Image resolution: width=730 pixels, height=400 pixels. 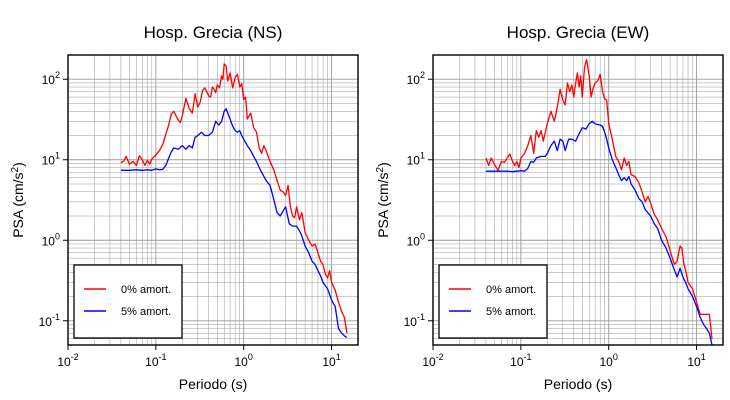 What do you see at coordinates (213, 32) in the screenshot?
I see `chart-title: Hosp. Grecia (NS)` at bounding box center [213, 32].